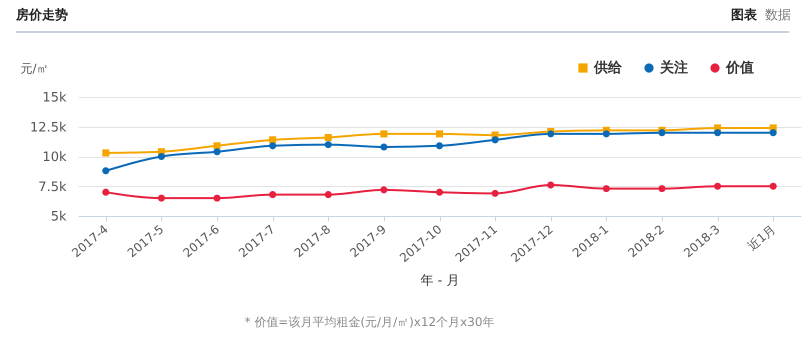  What do you see at coordinates (58, 217) in the screenshot?
I see `y-tick-label: 5k` at bounding box center [58, 217].